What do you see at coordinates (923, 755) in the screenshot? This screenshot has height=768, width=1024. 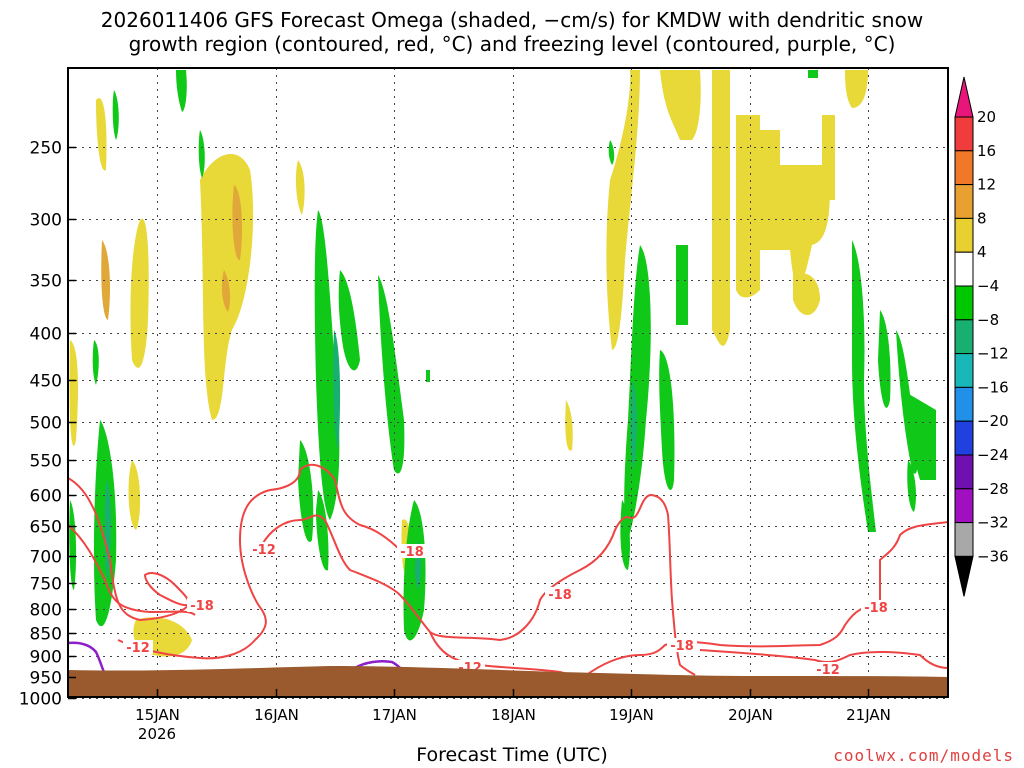 I see `credit-text: coolwx.com/models` at bounding box center [923, 755].